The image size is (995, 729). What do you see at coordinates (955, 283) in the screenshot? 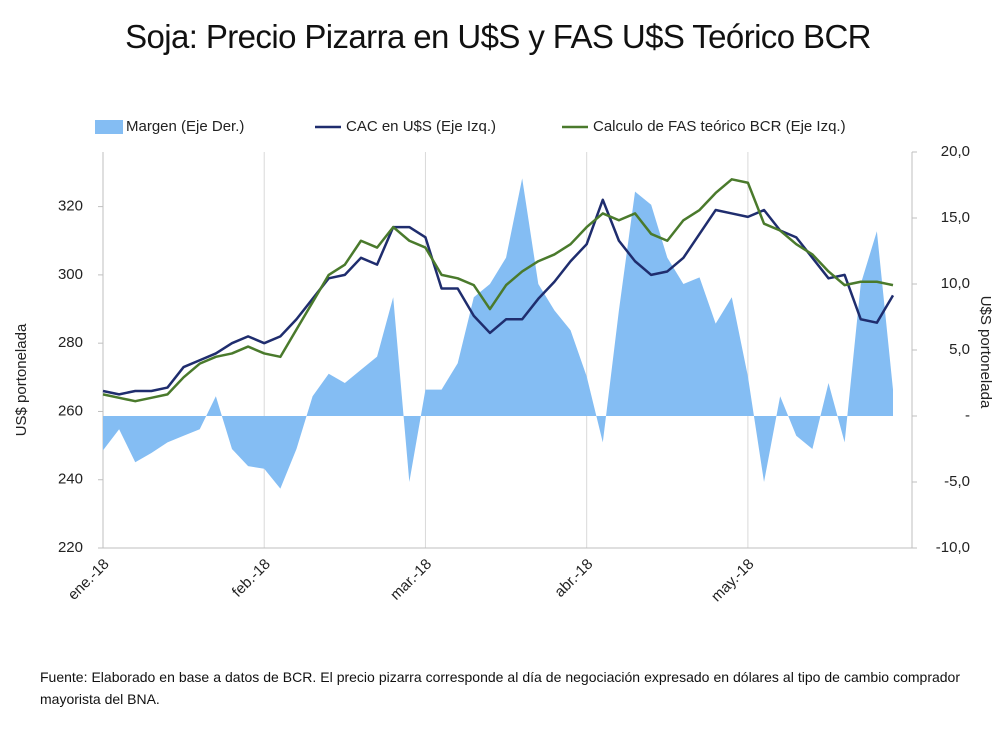
I see `y2-tick-label: 10,0` at bounding box center [955, 283].